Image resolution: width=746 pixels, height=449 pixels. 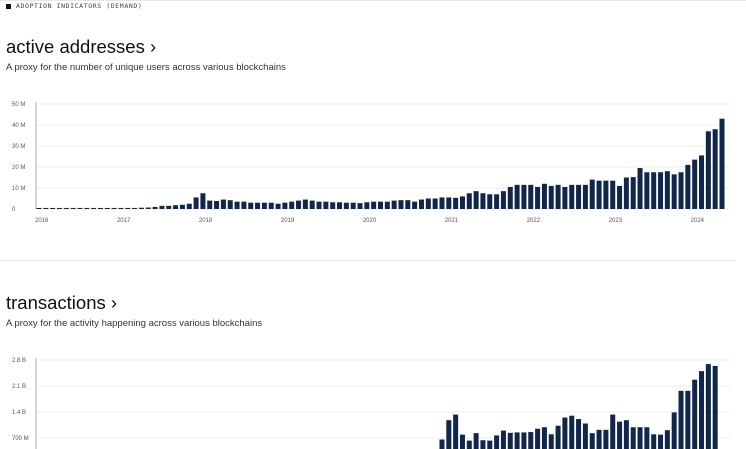 What do you see at coordinates (368, 260) in the screenshot?
I see `section-divider` at bounding box center [368, 260].